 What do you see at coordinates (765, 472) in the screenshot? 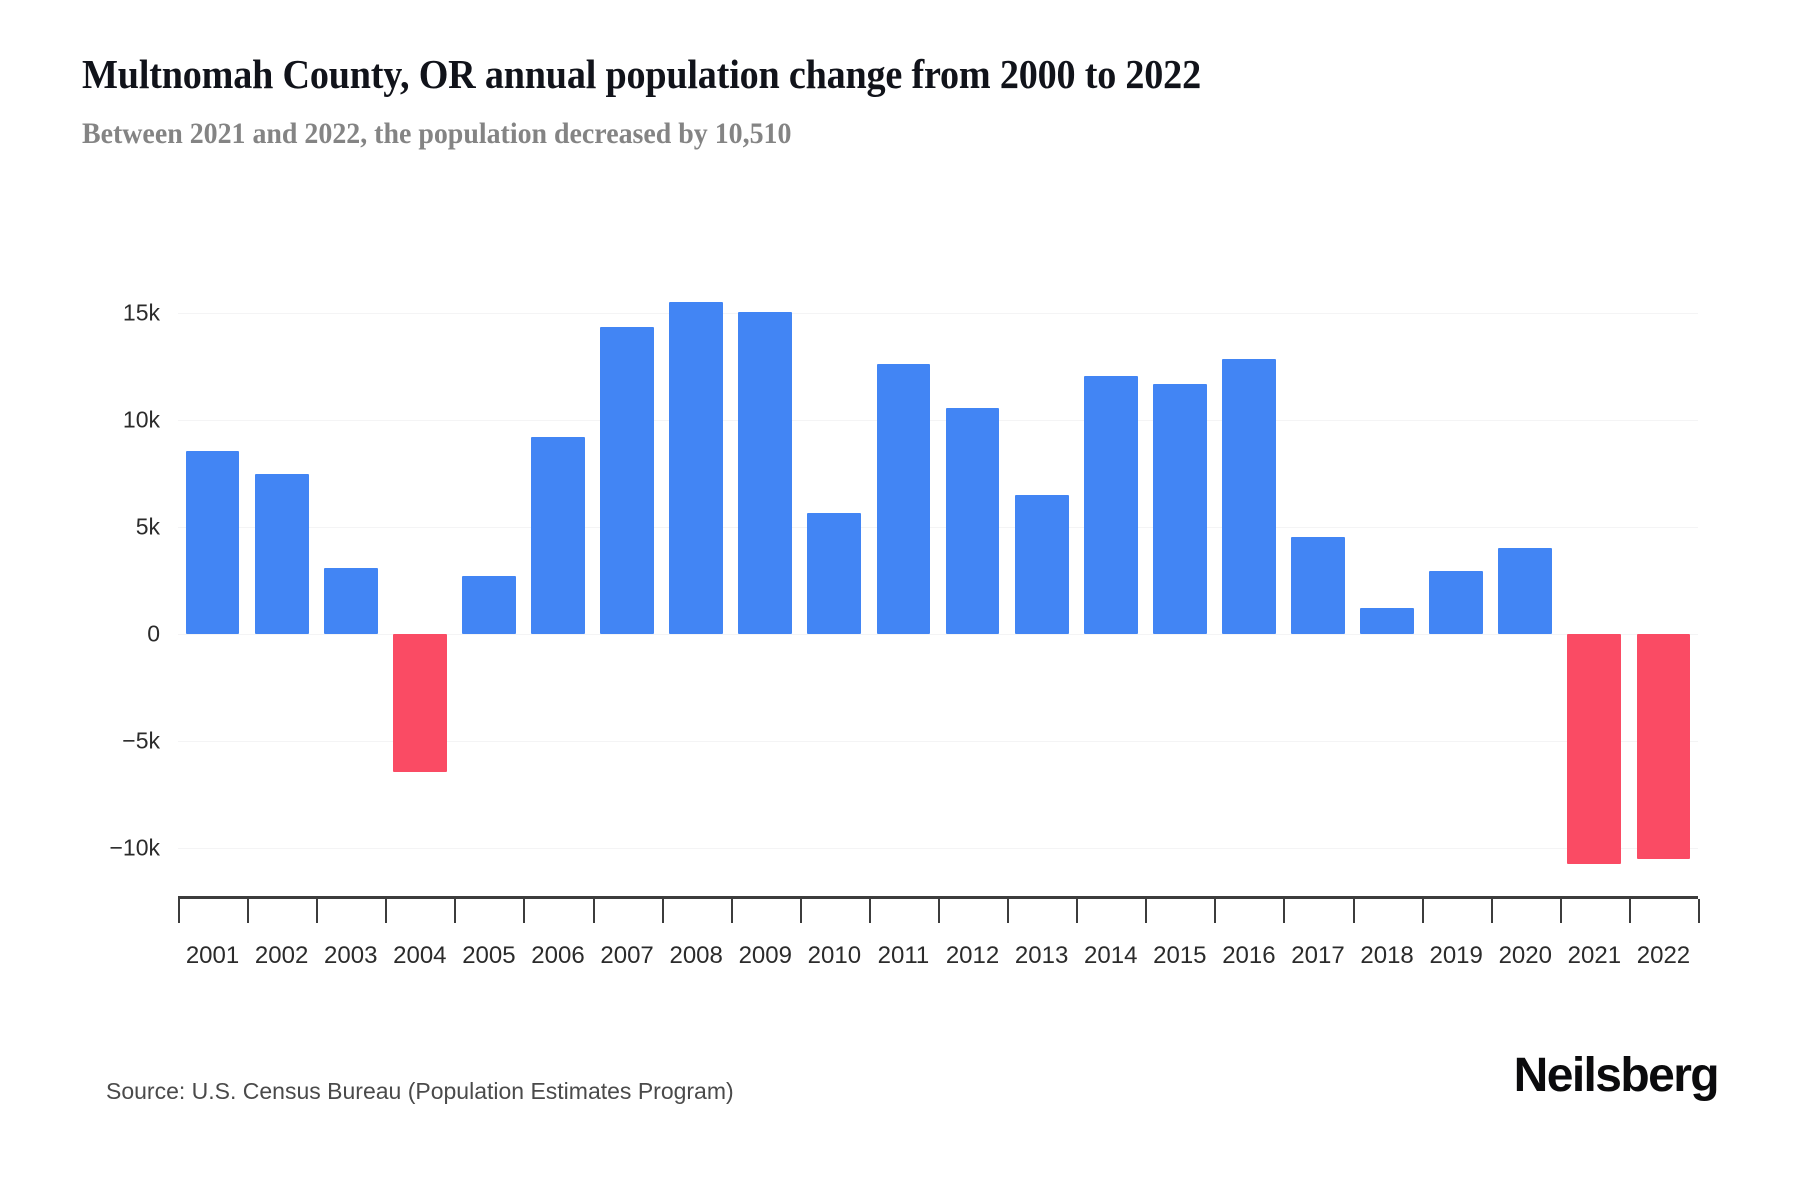
I see `bar-2009` at bounding box center [765, 472].